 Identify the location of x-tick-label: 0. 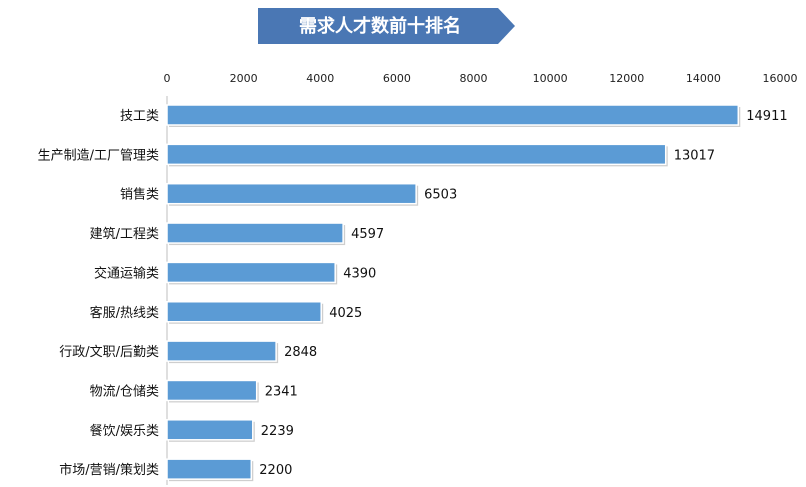
(167, 78).